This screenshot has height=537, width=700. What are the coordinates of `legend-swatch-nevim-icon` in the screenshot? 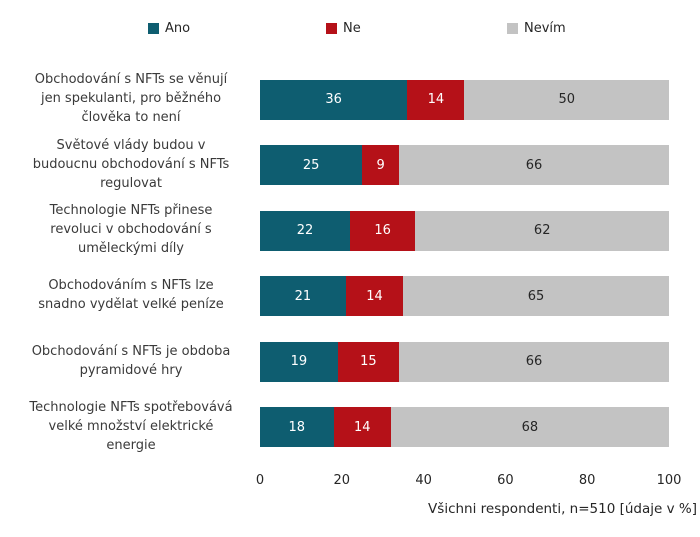 It's located at (512, 28).